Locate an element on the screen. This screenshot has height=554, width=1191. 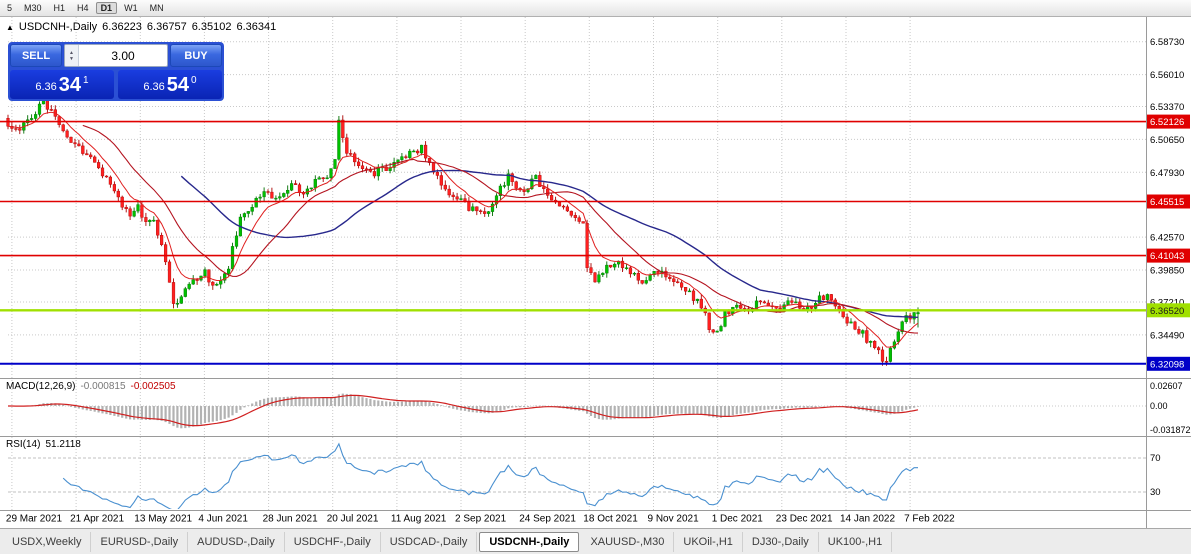
rsi-name: RSI(14) is located at coordinates (23, 444).